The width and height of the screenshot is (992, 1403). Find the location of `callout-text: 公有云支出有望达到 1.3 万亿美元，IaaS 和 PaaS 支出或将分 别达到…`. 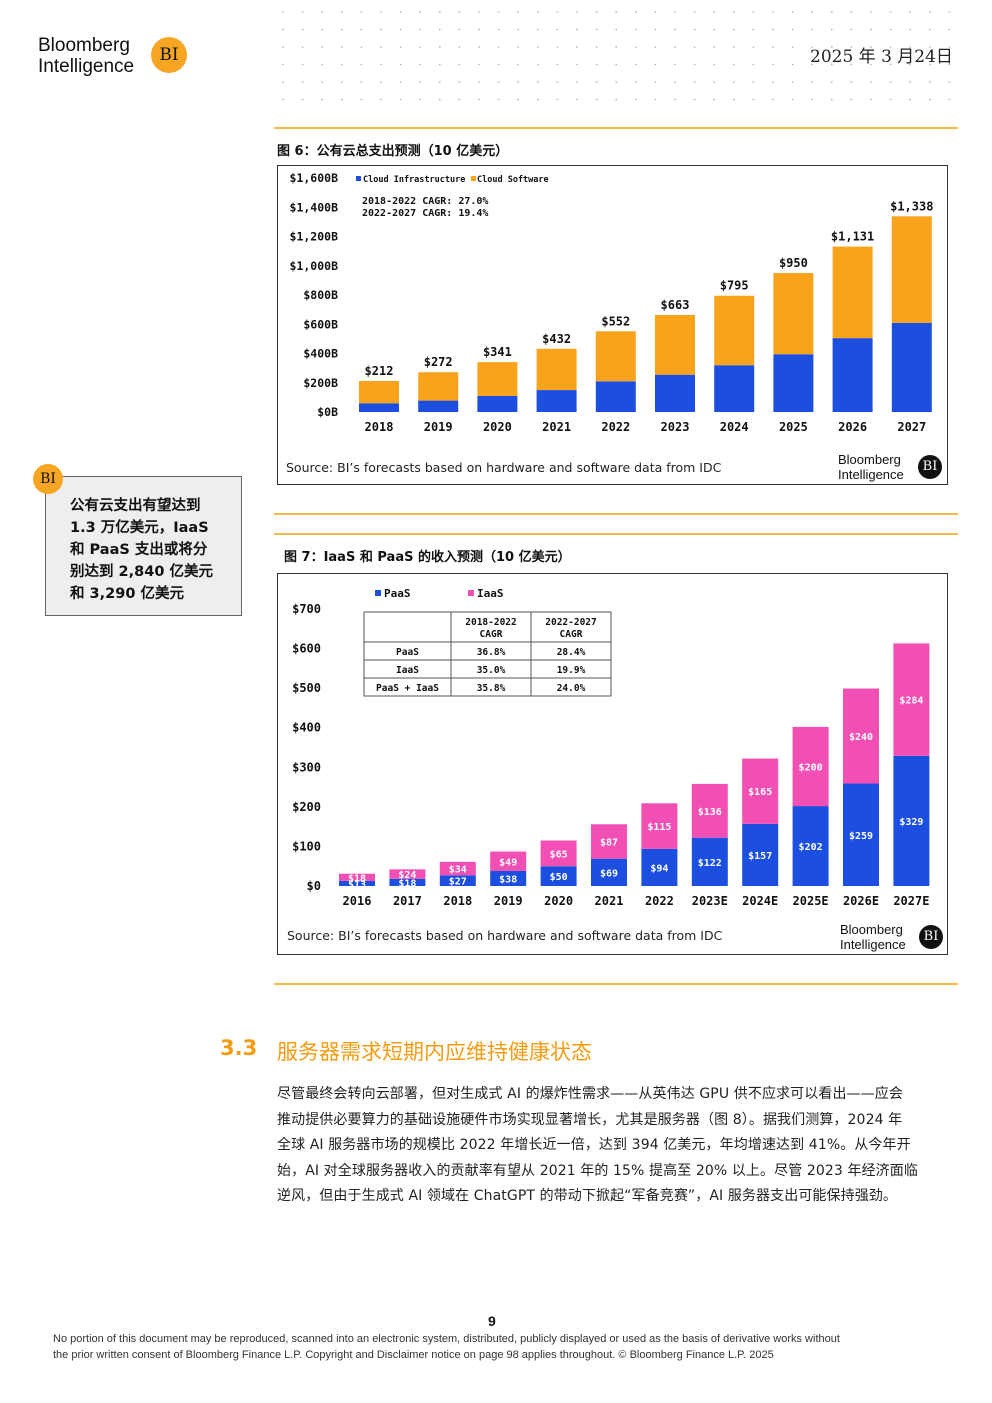

callout-text: 公有云支出有望达到 1.3 万亿美元，IaaS 和 PaaS 支出或将分 别达到… is located at coordinates (141, 550).